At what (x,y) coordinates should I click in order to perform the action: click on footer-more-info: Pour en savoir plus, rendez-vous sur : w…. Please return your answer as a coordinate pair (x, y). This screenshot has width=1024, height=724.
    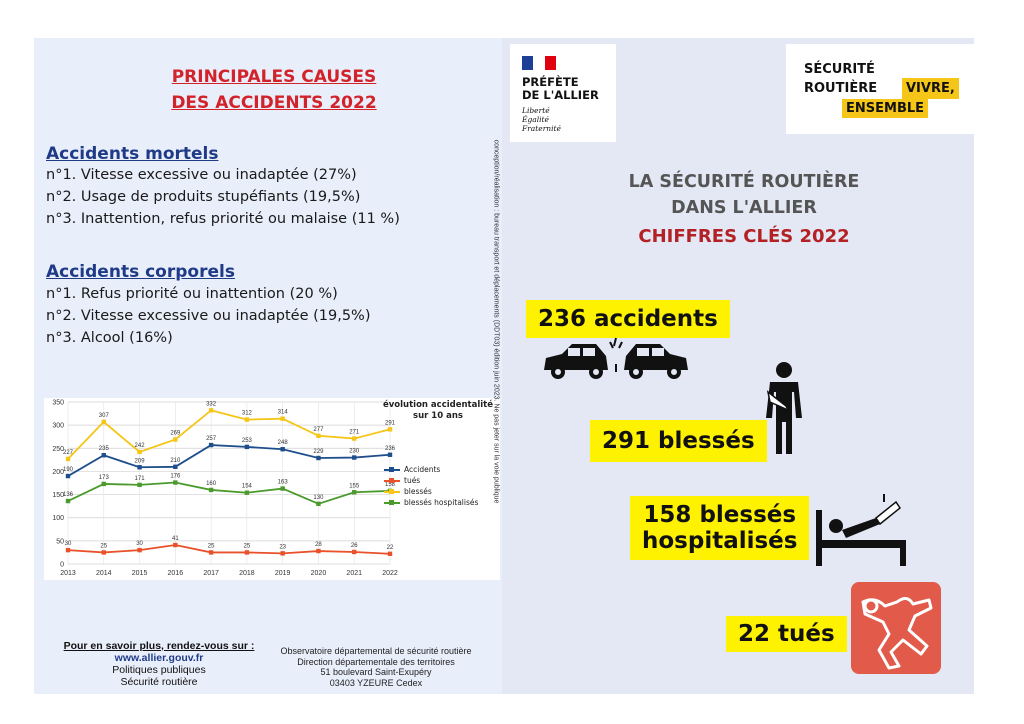
    Looking at the image, I should click on (159, 664).